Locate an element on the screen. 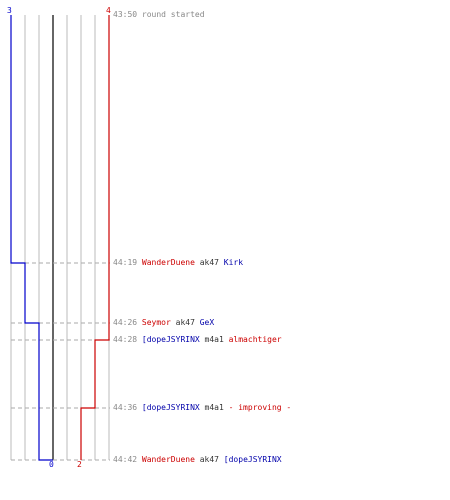 The height and width of the screenshot is (500, 450). event-time: 44:42 is located at coordinates (127, 459).